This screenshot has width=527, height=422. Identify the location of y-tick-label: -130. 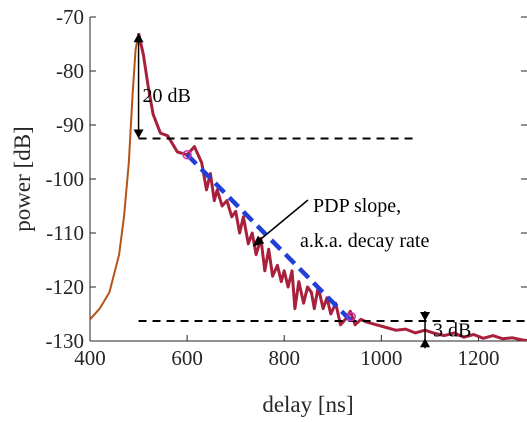
(65, 341).